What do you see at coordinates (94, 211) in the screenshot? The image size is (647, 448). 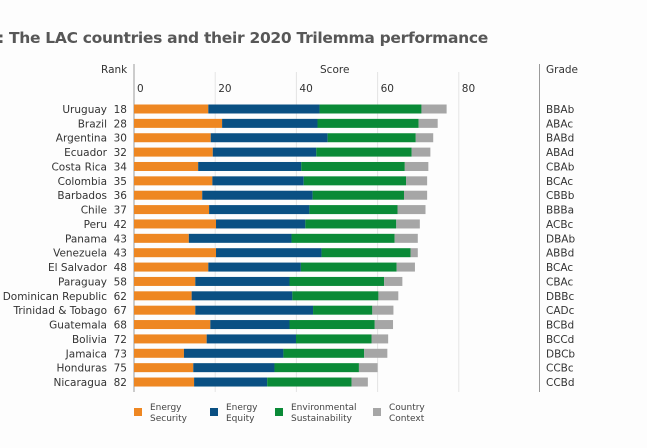 I see `country-label: Chile` at bounding box center [94, 211].